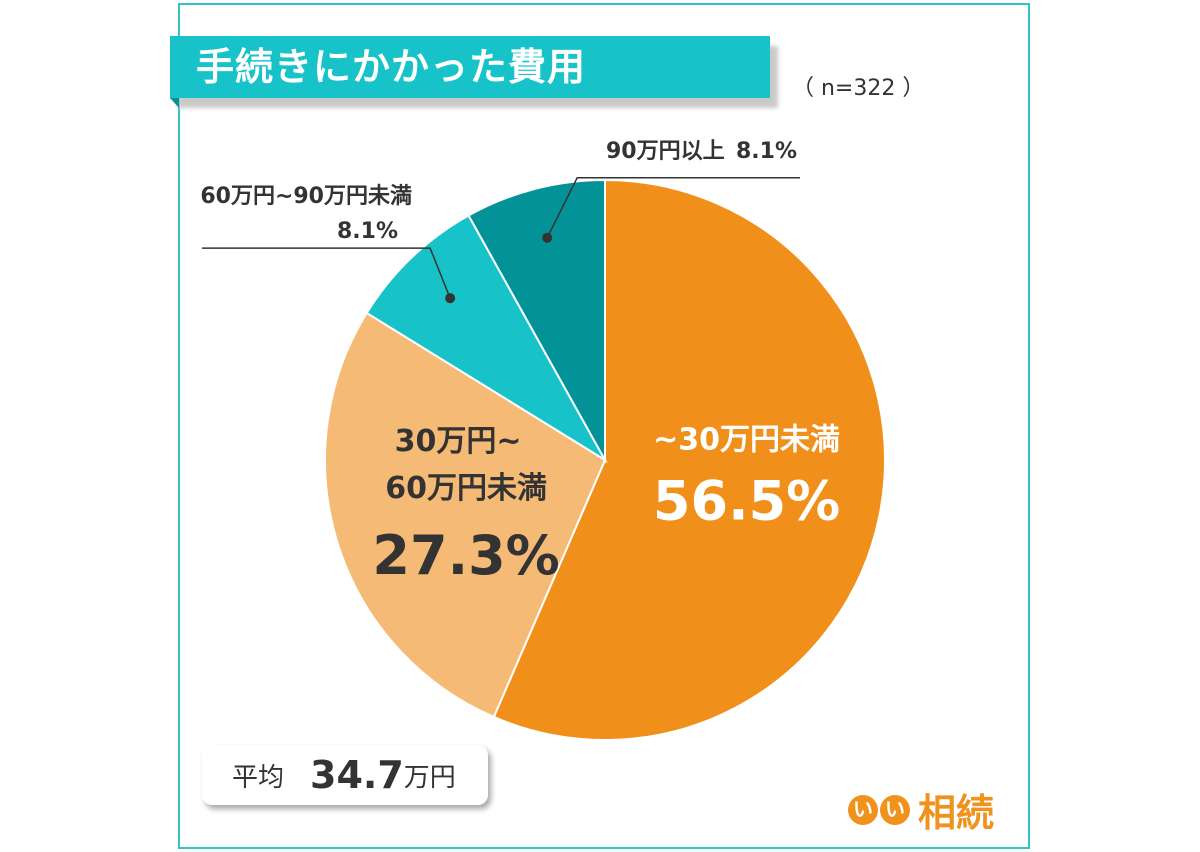 The width and height of the screenshot is (1200, 852). Describe the element at coordinates (367, 231) in the screenshot. I see `slice-value-2: 8.1%` at that location.